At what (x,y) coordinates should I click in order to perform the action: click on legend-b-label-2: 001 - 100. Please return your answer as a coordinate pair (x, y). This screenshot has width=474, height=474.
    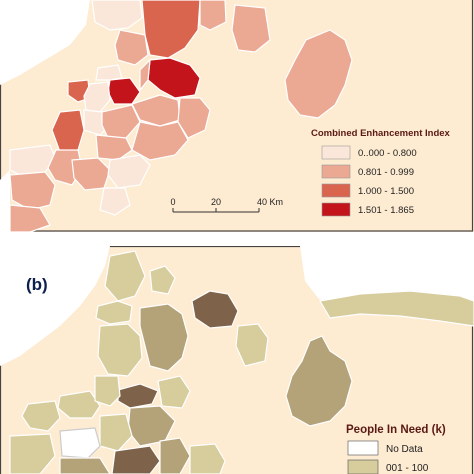
    Looking at the image, I should click on (407, 468).